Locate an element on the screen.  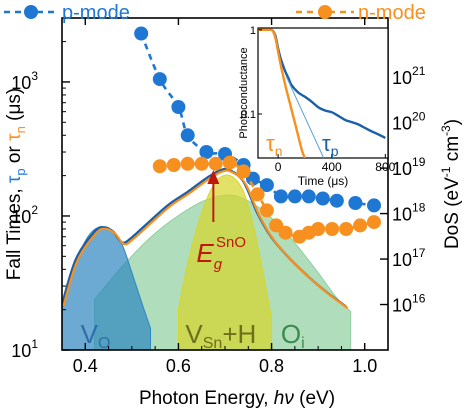
inset-x-tick-label: 800 is located at coordinates (385, 167).